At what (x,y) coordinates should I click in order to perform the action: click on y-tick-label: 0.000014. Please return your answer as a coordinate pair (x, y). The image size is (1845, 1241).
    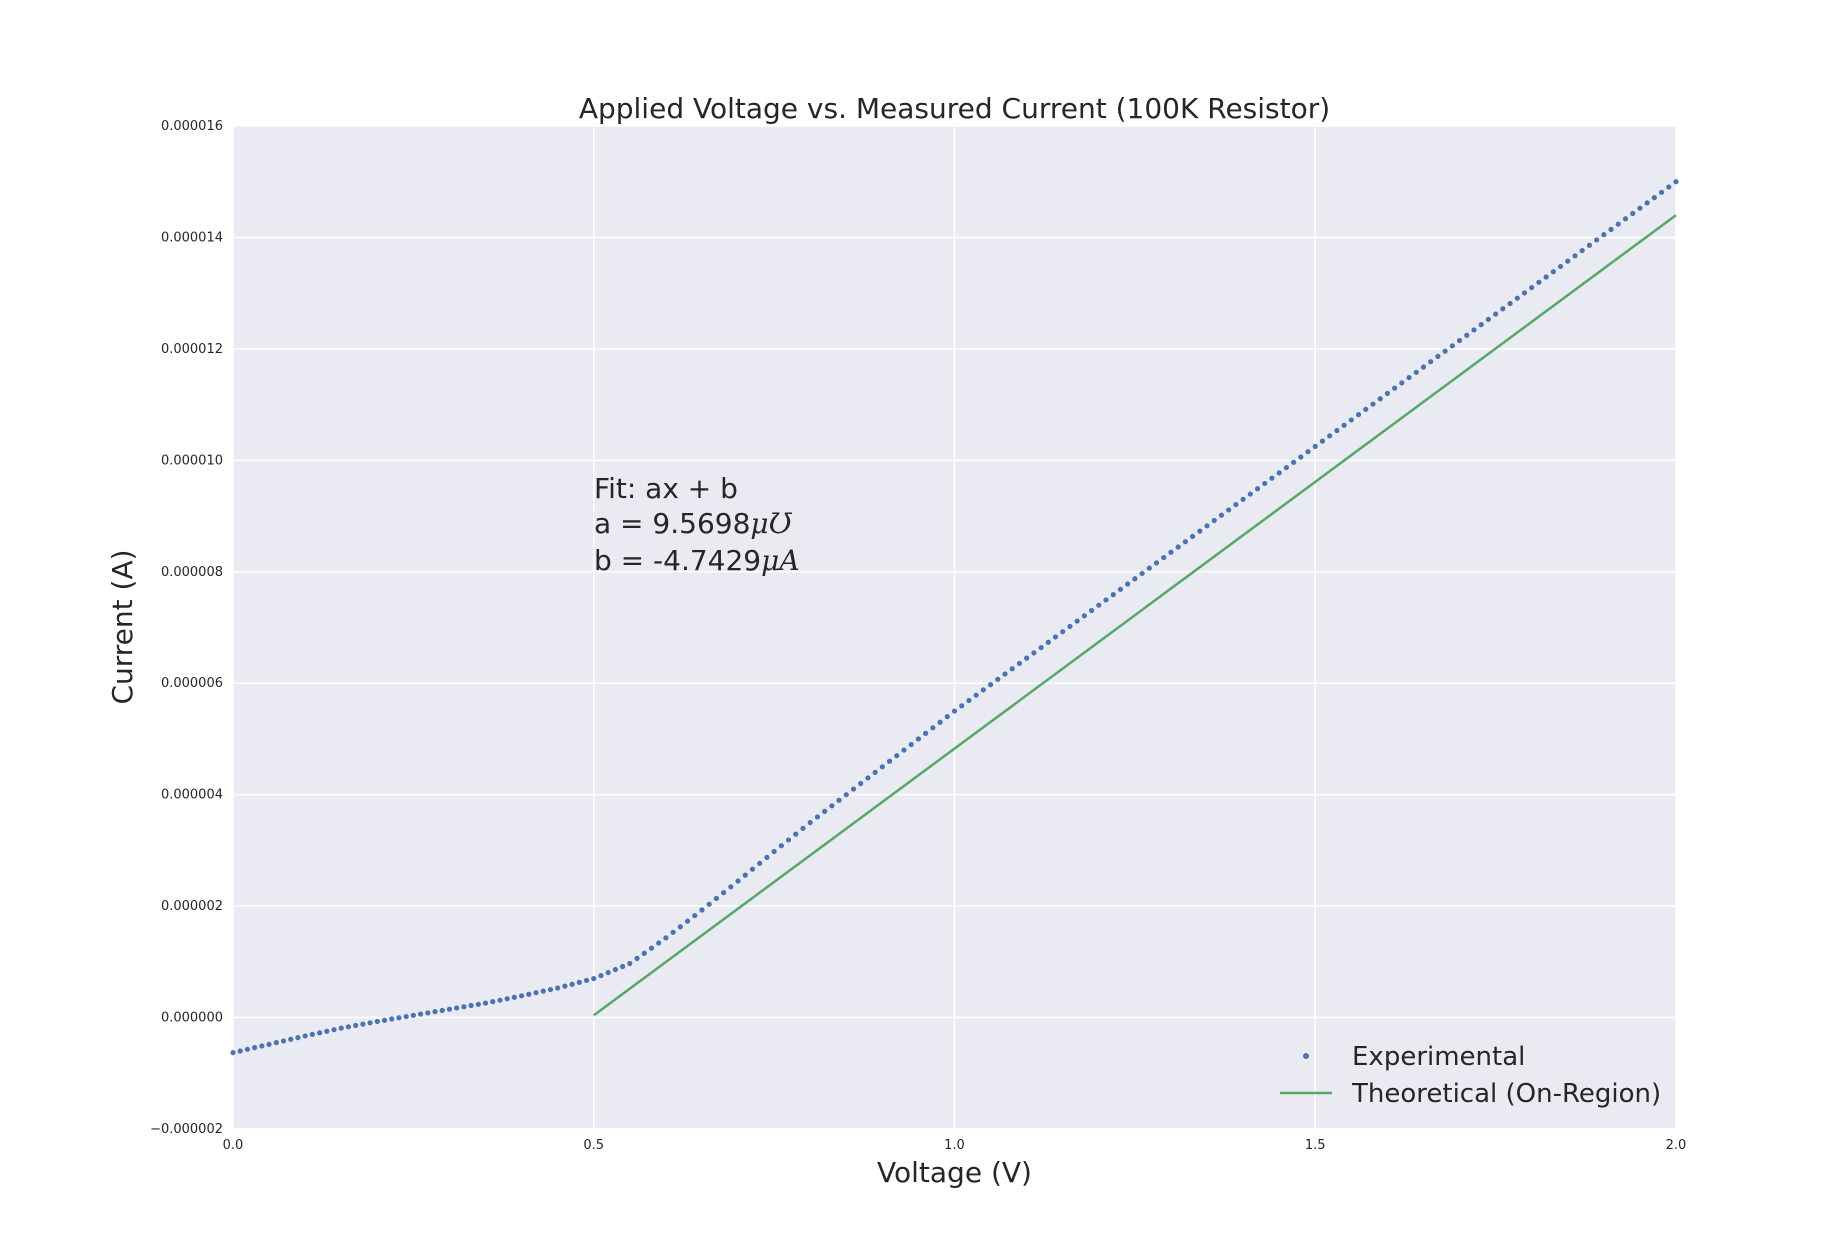
    Looking at the image, I should click on (192, 237).